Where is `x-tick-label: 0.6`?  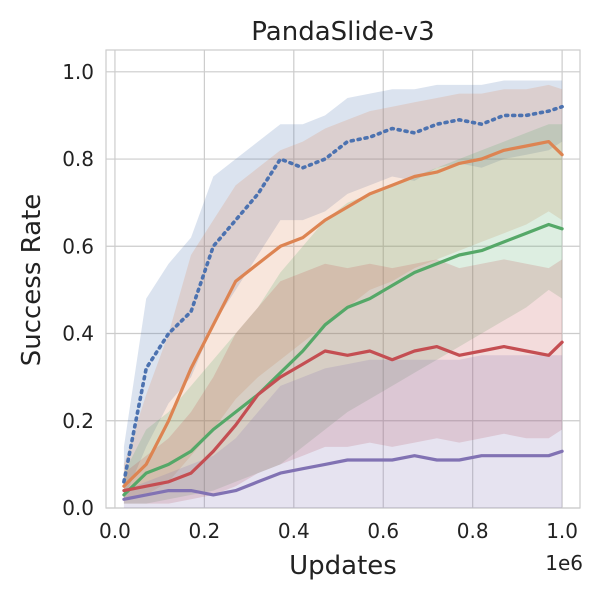
x-tick-label: 0.6 is located at coordinates (383, 531).